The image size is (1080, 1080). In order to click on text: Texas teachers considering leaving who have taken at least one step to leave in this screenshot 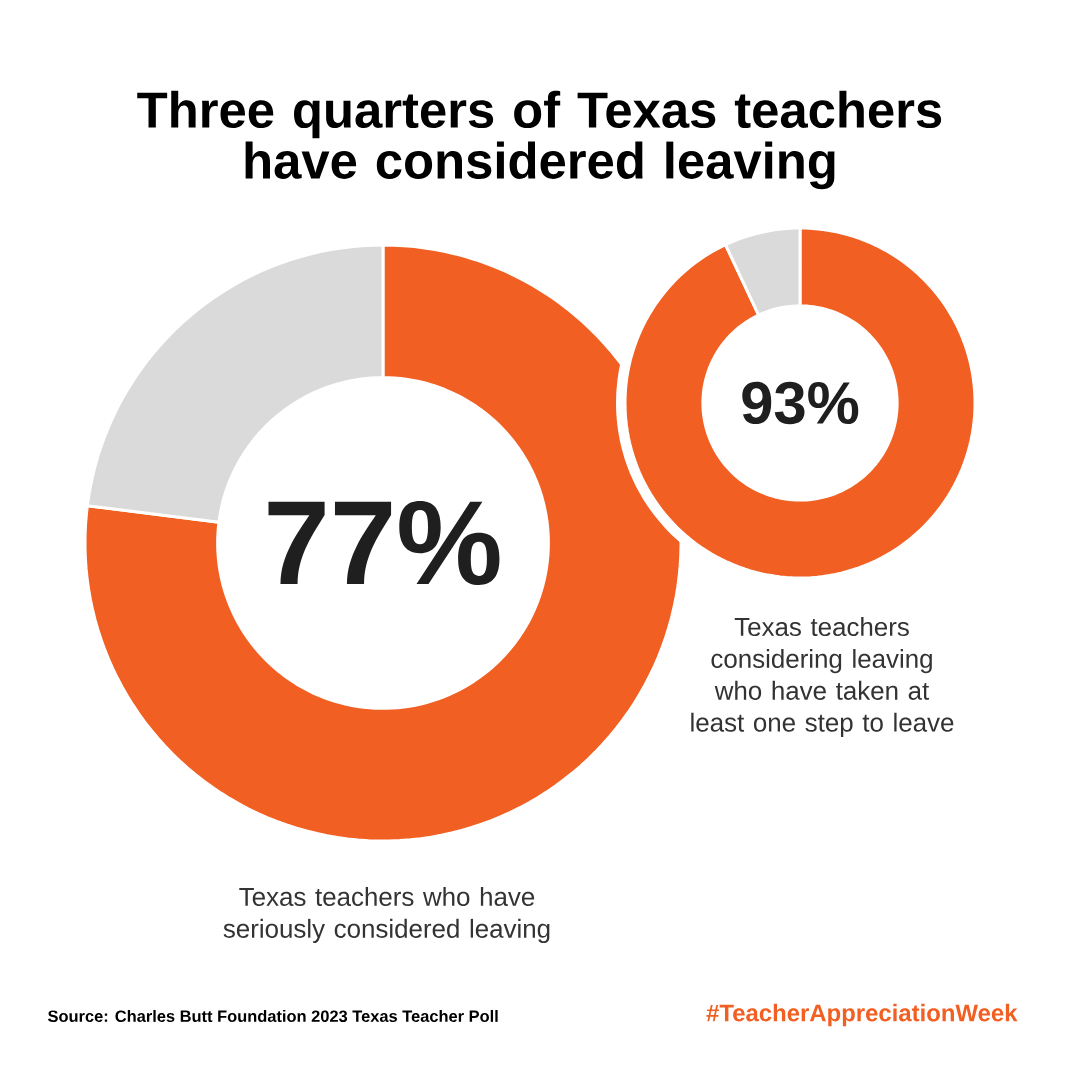, I will do `click(822, 677)`.